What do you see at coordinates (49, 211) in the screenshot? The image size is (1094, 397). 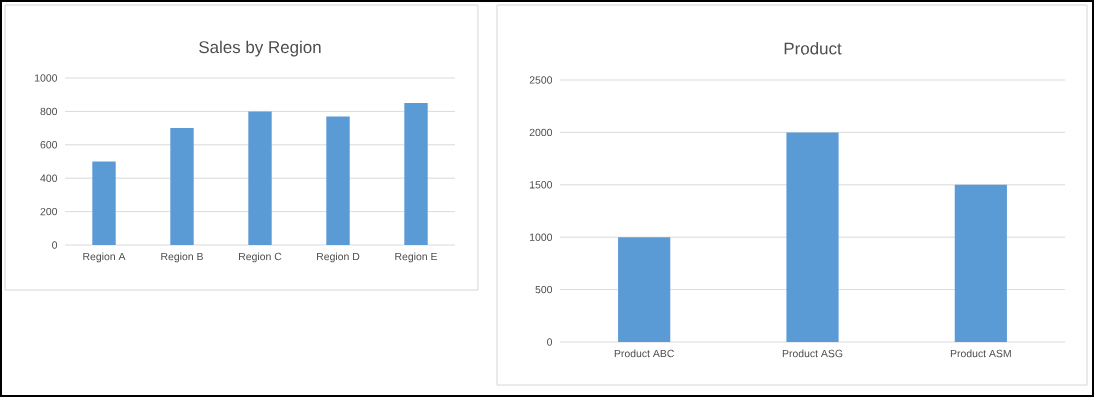 I see `y-tick-label: 200` at bounding box center [49, 211].